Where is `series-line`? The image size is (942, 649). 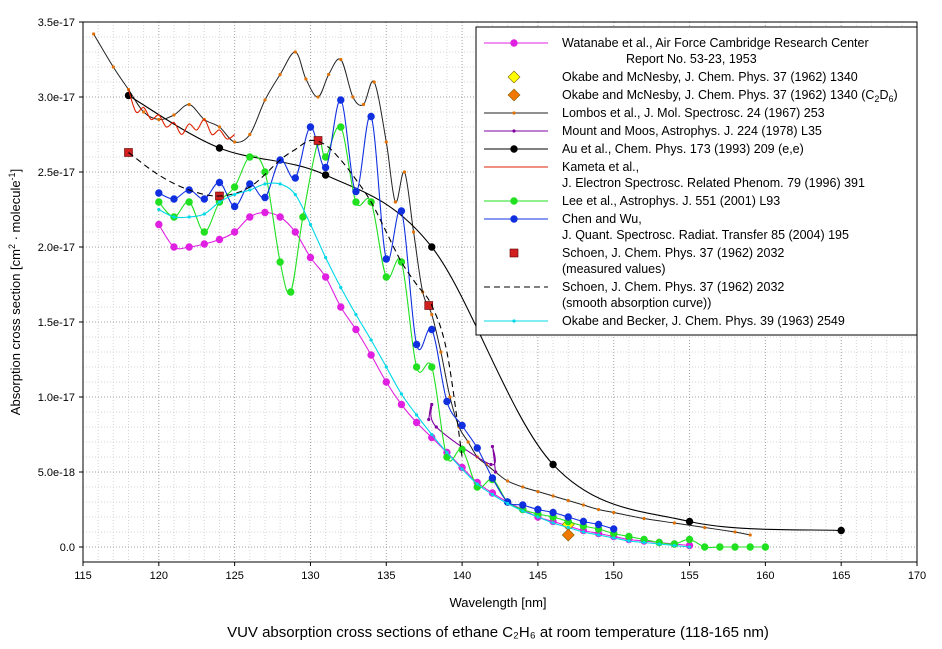
series-line is located at coordinates (181, 114).